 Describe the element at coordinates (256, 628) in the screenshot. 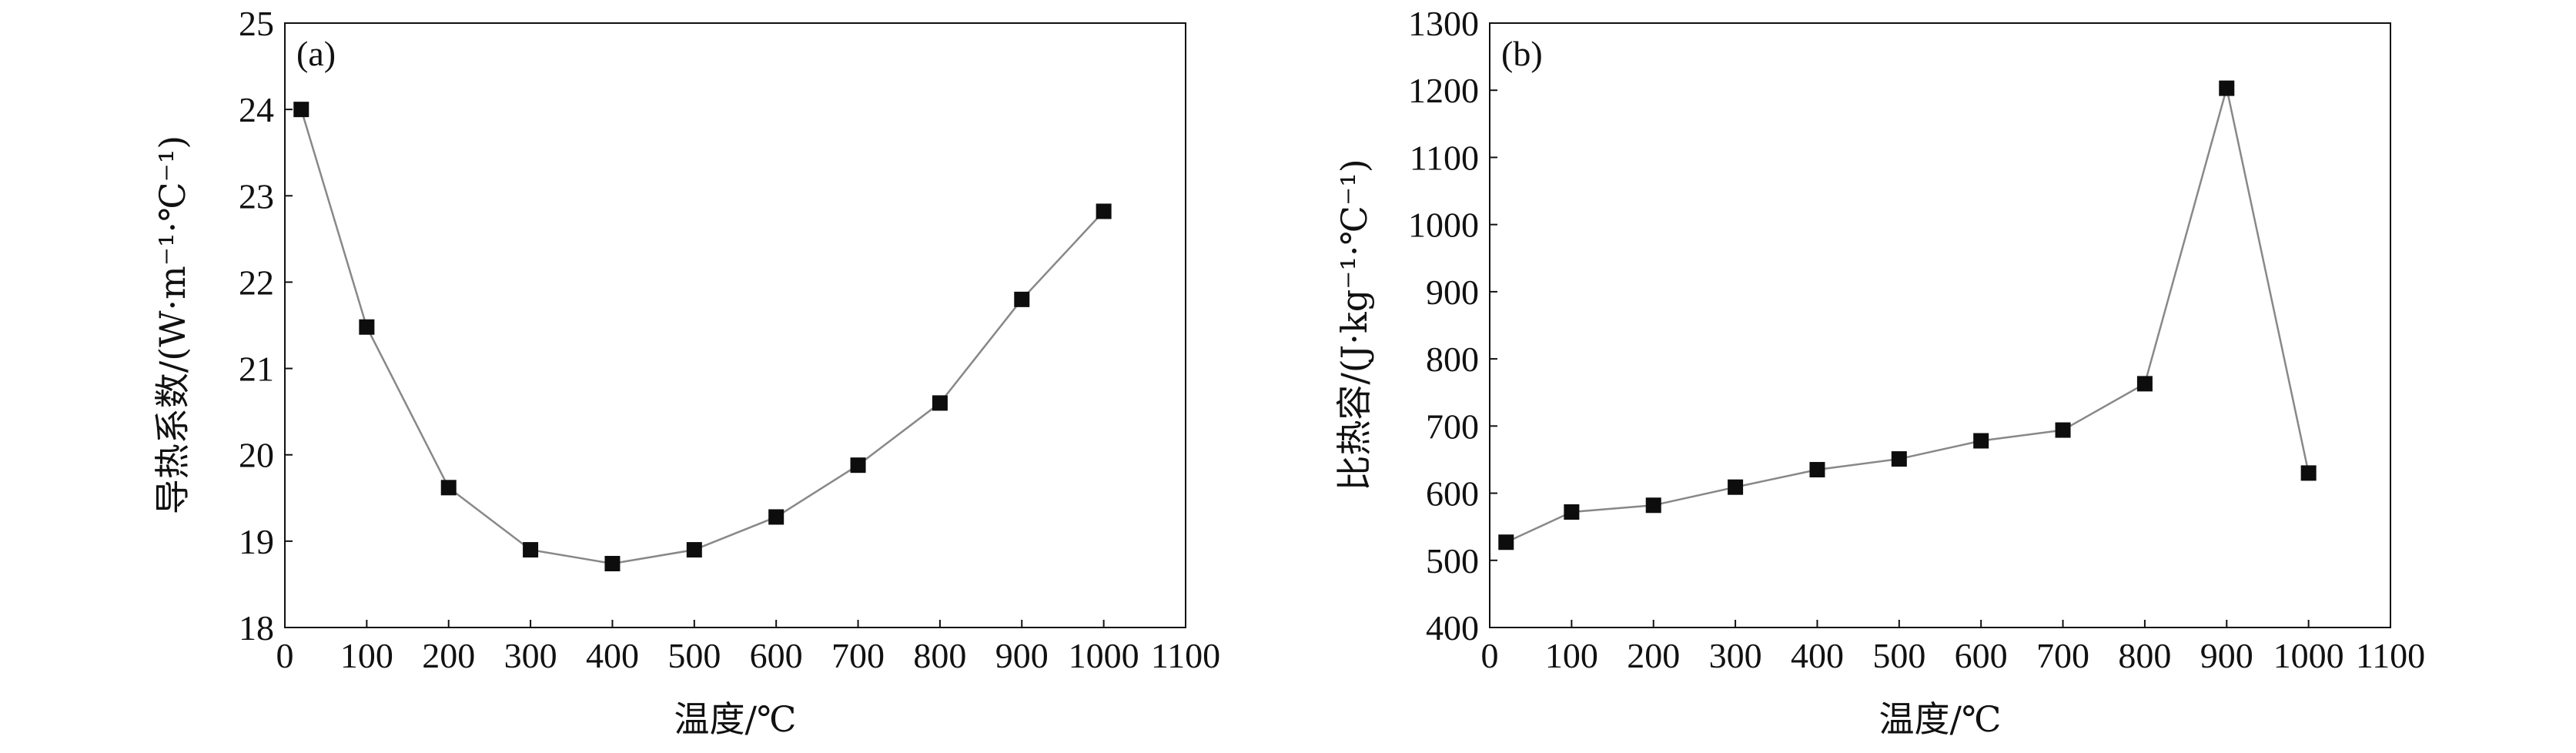

I see `y-tick-label-a: 18` at that location.